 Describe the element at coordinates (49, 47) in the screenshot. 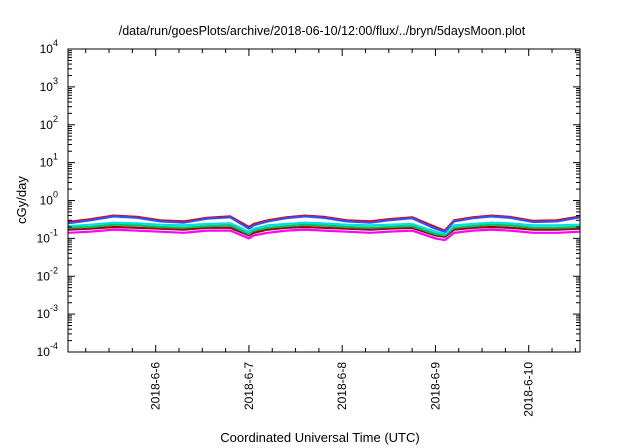

I see `y-tick-label-8: 10⁴` at that location.